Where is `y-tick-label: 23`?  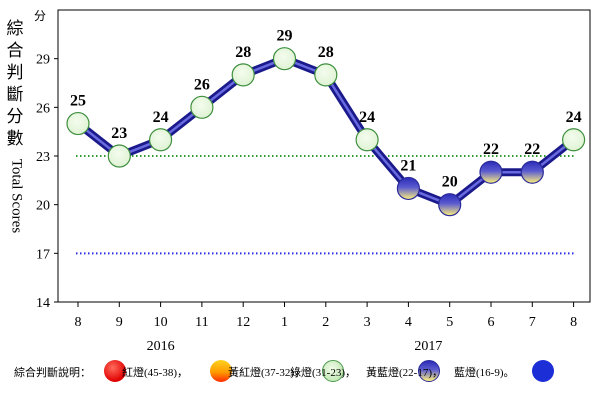 y-tick-label: 23 is located at coordinates (43, 157).